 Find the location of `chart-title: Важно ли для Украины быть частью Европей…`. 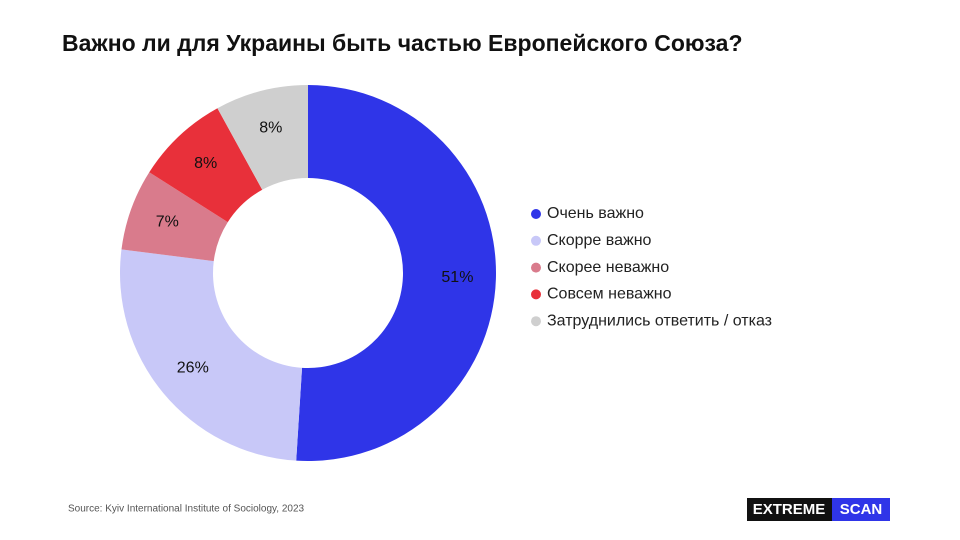

chart-title: Важно ли для Украины быть частью Европей… is located at coordinates (402, 43).